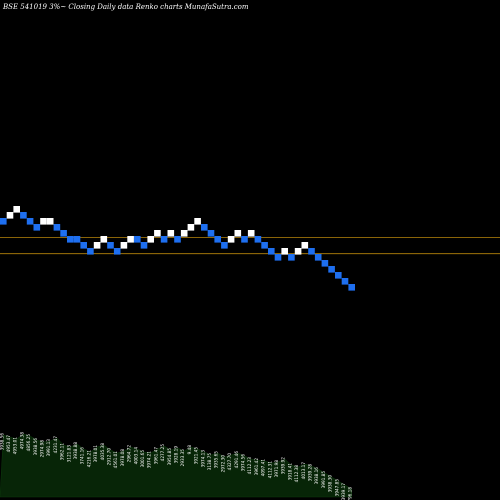  I want to click on volume-area, so click(176, 465).